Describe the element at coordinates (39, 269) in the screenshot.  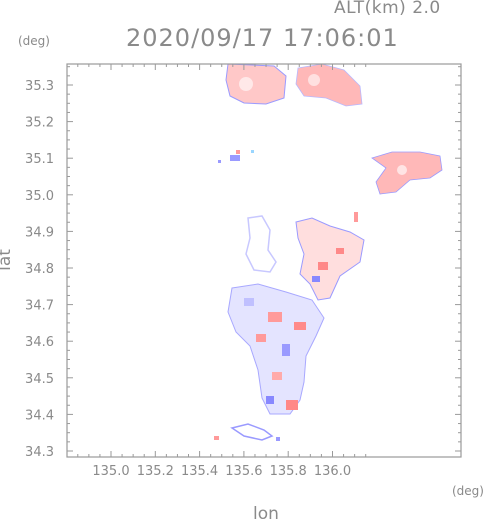
I see `y-tick-label: 34.8` at that location.